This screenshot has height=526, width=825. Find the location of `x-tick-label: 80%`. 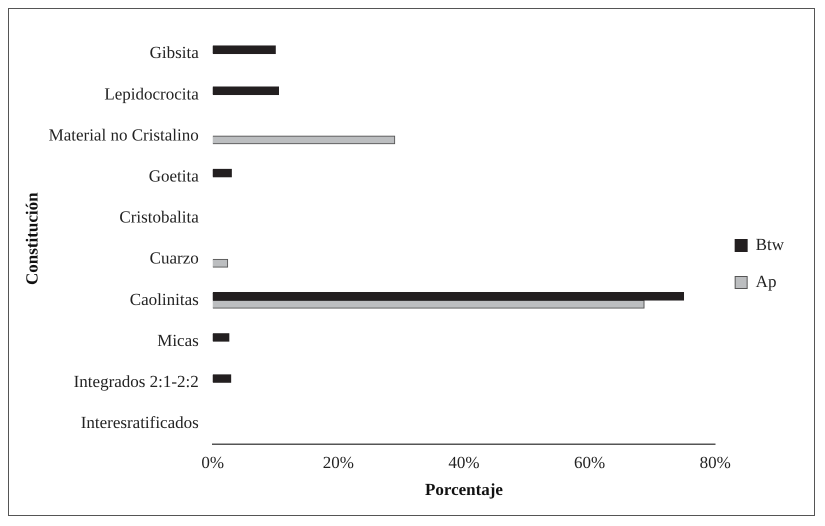

x-tick-label: 80% is located at coordinates (715, 462).